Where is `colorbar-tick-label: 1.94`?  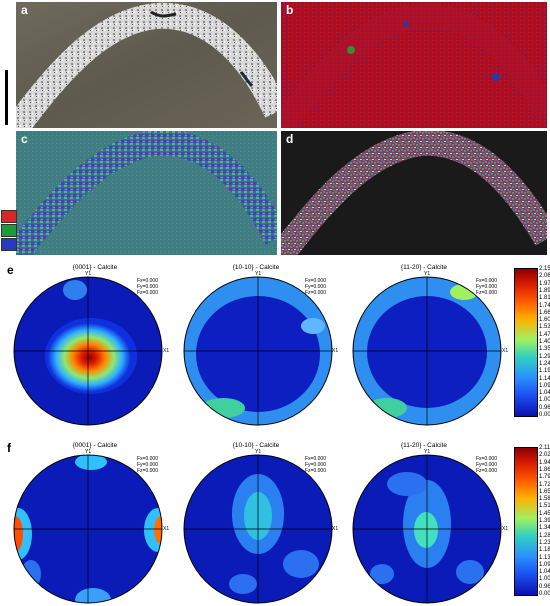
colorbar-tick-label: 1.94 is located at coordinates (544, 462).